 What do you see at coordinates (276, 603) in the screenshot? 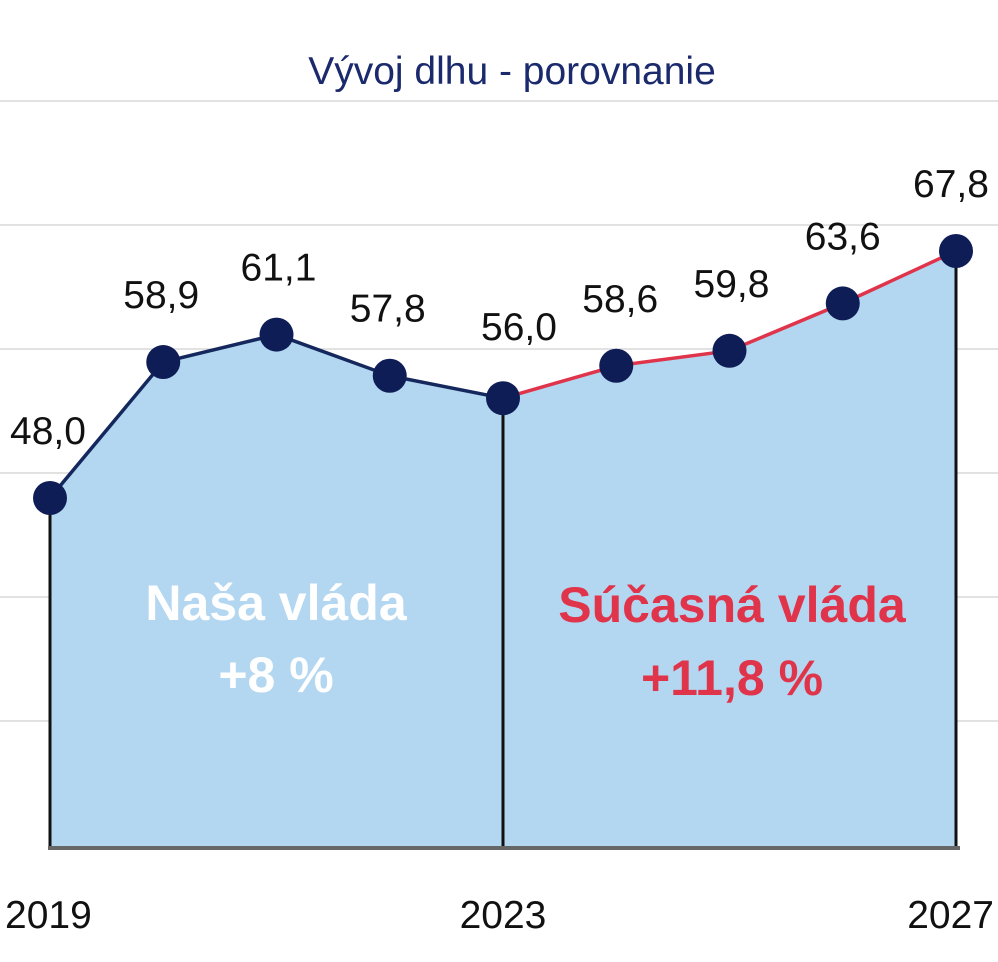
I see `annotation-text: Naša vláda` at bounding box center [276, 603].